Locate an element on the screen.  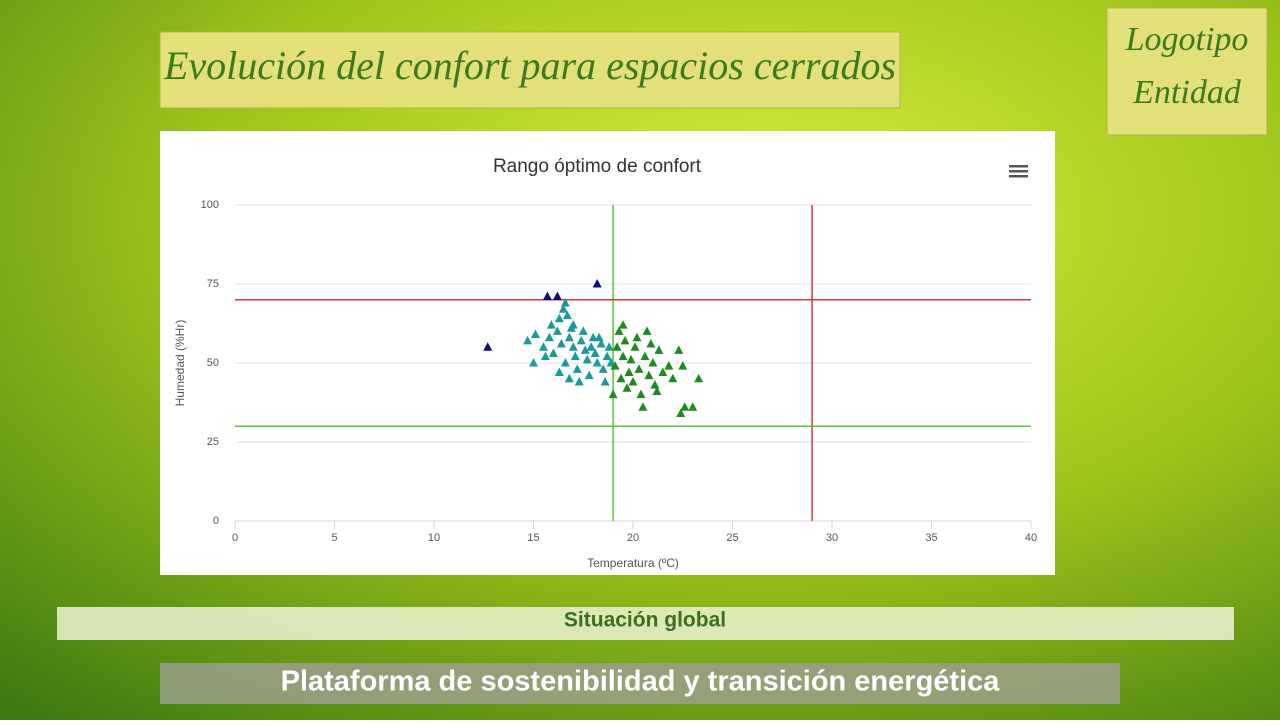
x-tick-label: 40 is located at coordinates (1031, 538).